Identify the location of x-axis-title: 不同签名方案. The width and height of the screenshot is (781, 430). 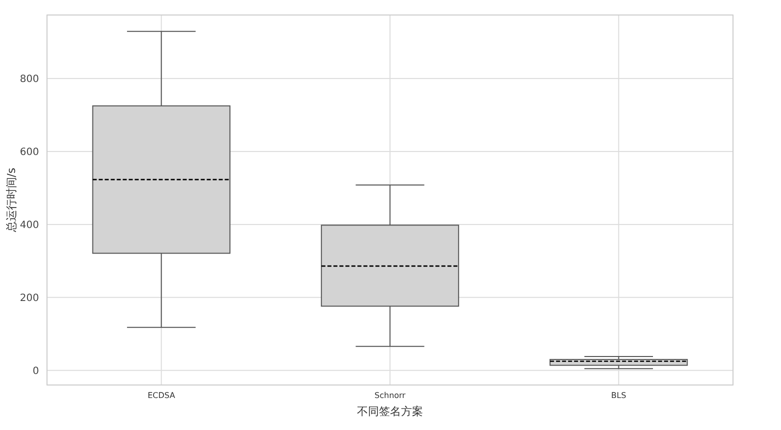
(390, 411).